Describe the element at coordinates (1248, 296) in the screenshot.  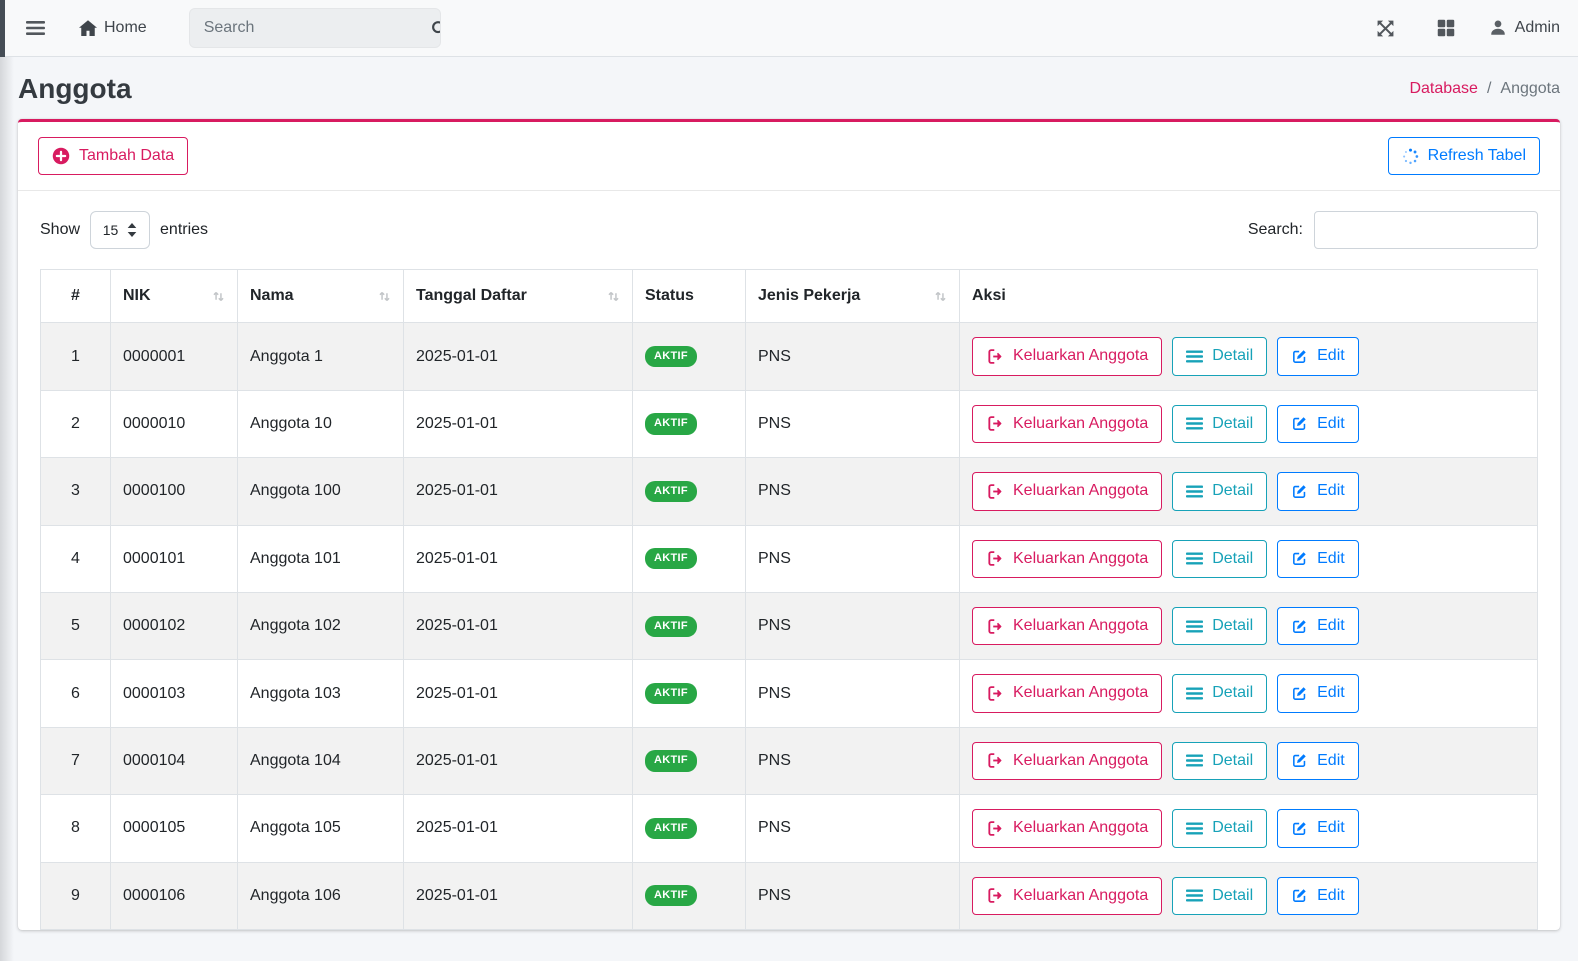
I see `col-header-aksi: Aksi` at that location.